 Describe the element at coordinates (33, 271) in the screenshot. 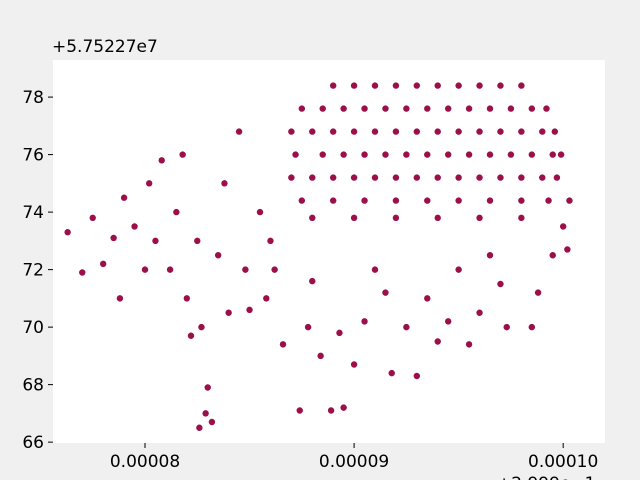

I see `y-tick-label: 72` at that location.